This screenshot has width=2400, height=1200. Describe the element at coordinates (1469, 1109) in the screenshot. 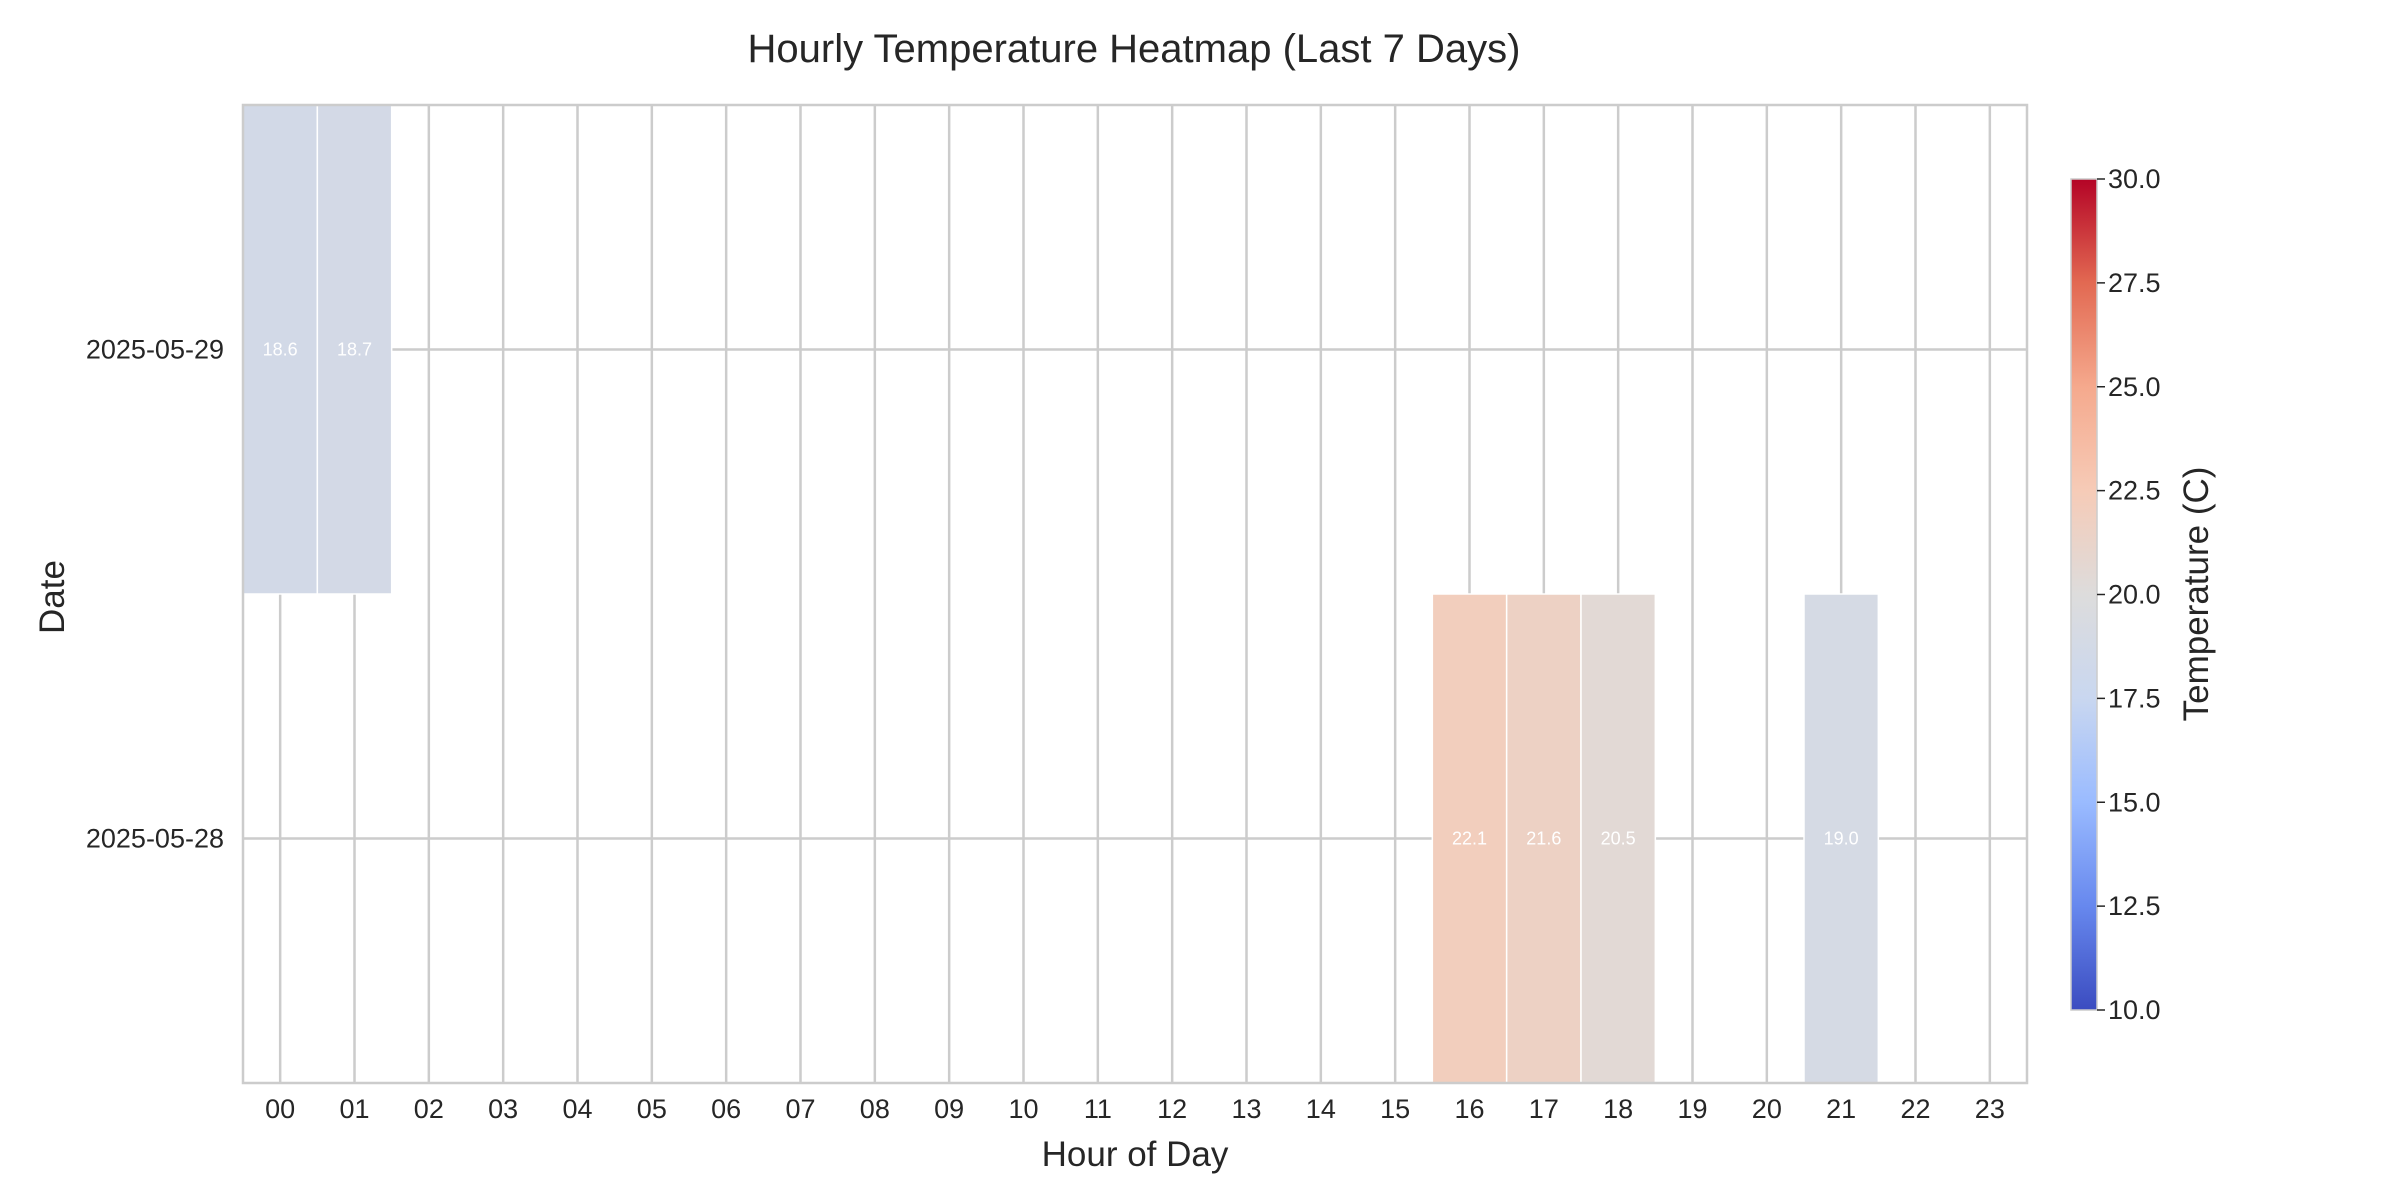

I see `x-tick-label: 16` at that location.